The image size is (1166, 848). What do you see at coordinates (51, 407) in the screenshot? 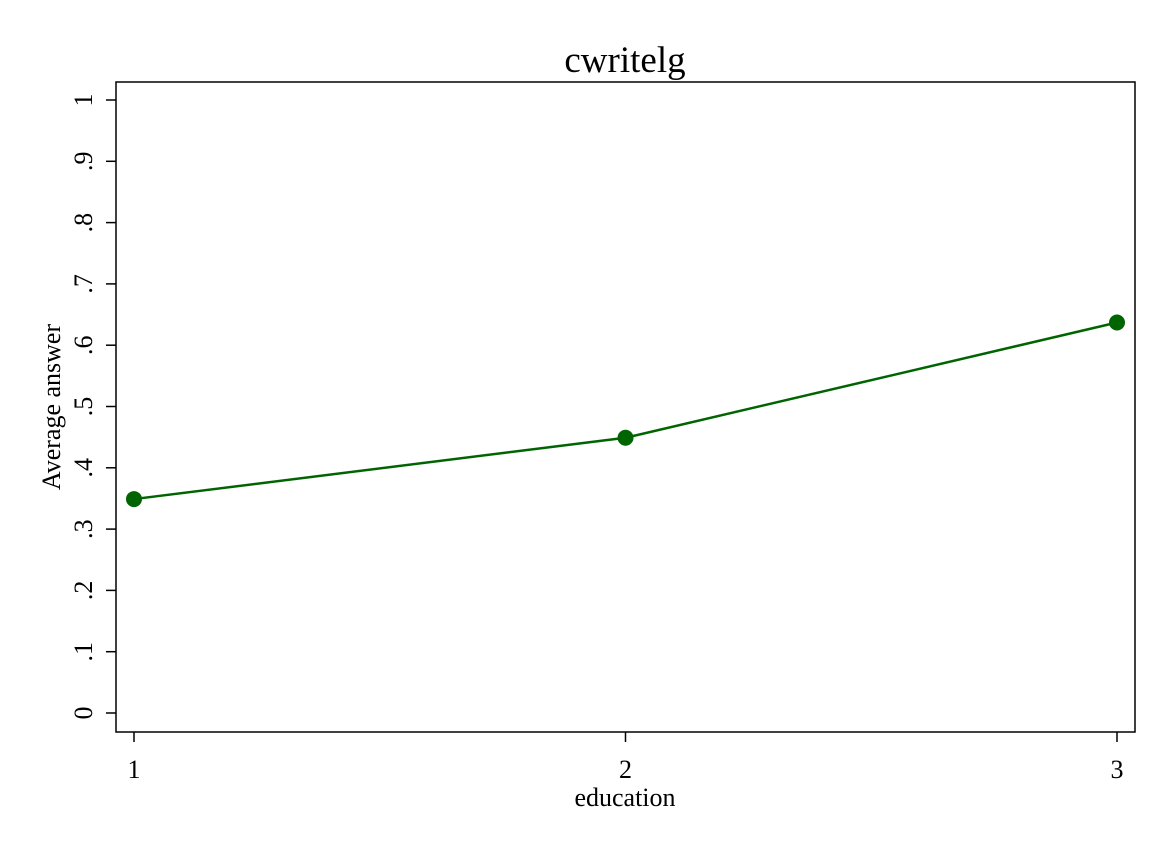
I see `y-axis-title: Average answer` at bounding box center [51, 407].